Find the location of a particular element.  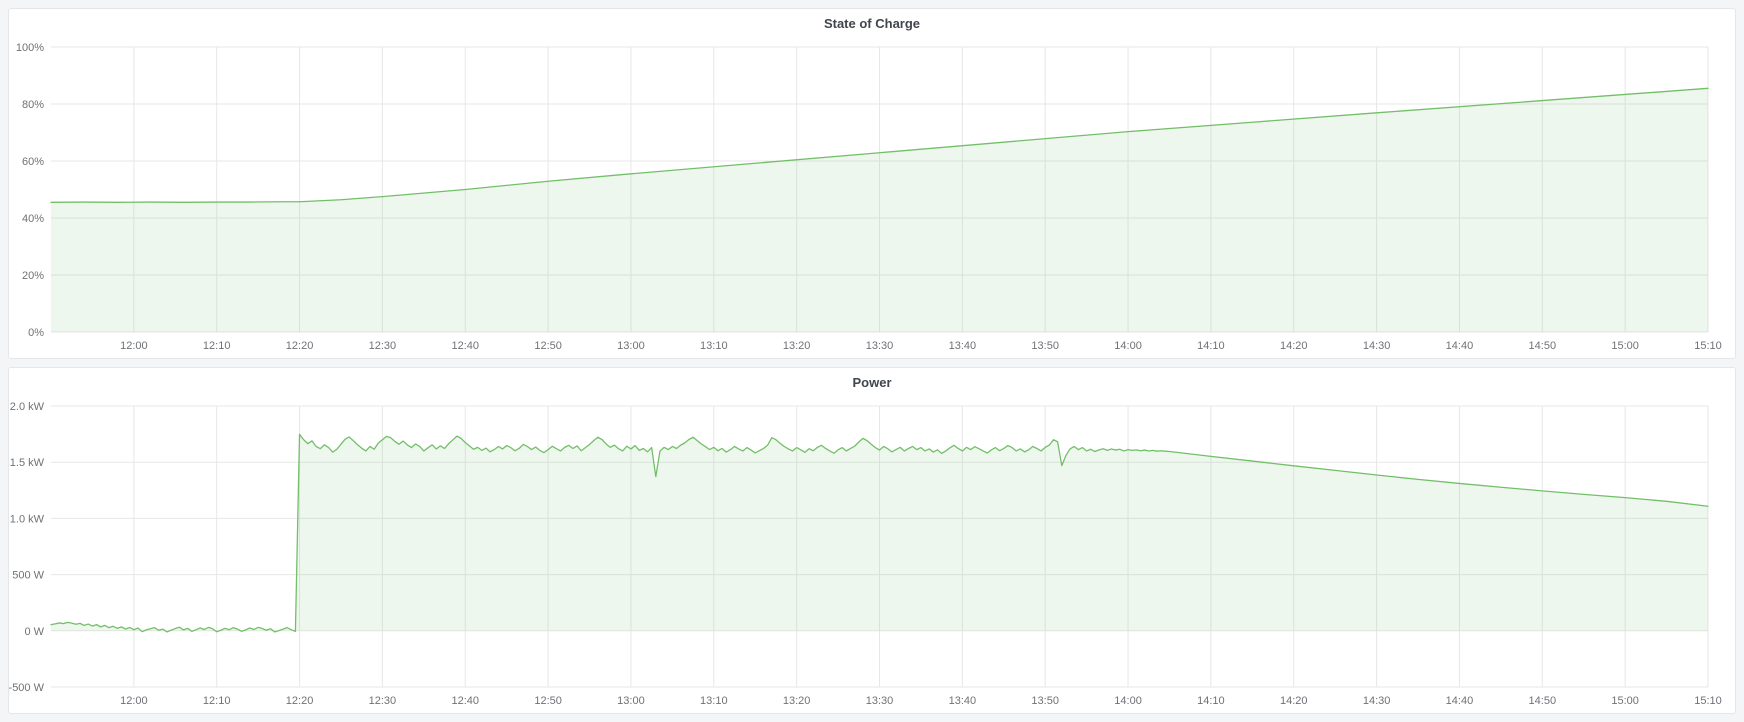

y-tick-label: 60% is located at coordinates (33, 162).